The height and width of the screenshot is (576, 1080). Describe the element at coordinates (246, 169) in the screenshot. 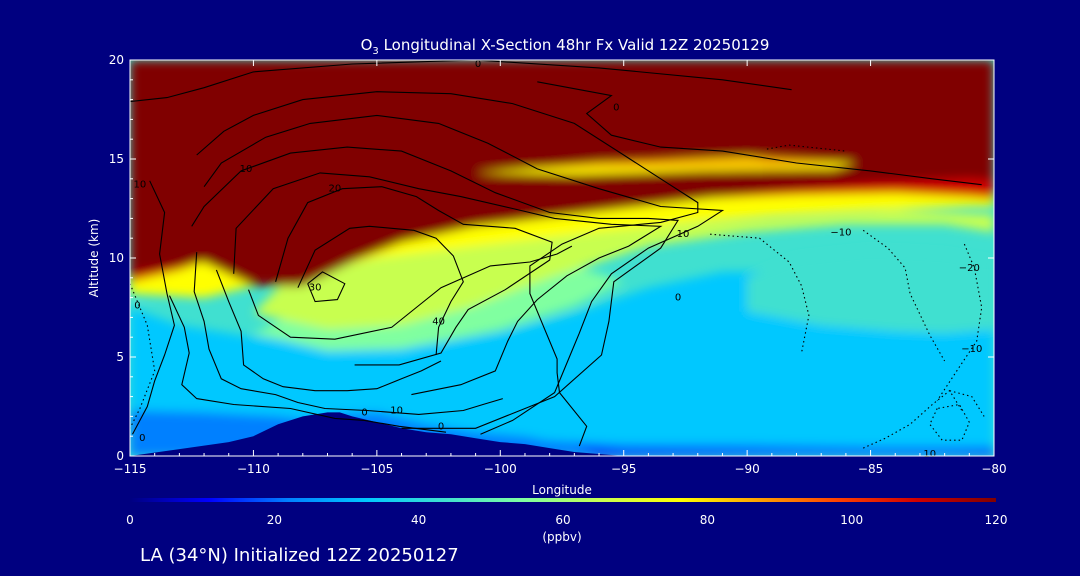

I see `contour-label-2: 10` at that location.